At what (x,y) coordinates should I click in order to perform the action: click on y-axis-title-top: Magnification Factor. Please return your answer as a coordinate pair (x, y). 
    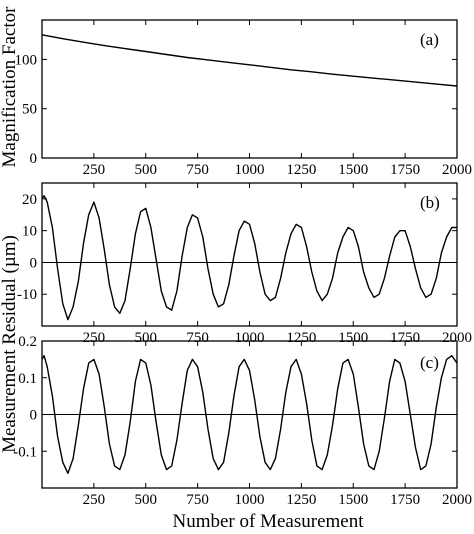
    Looking at the image, I should click on (10, 87).